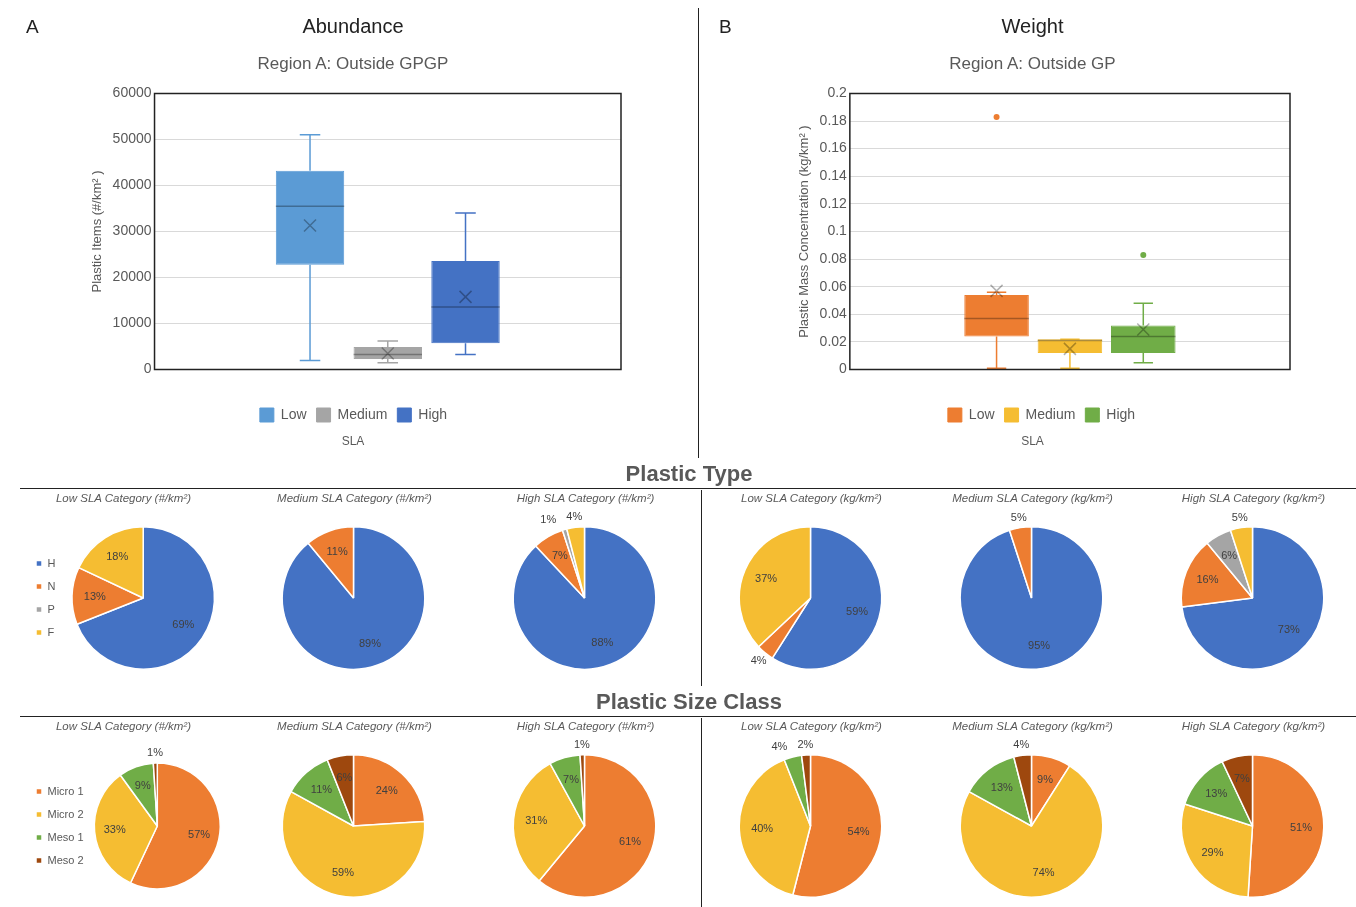  What do you see at coordinates (725, 27) in the screenshot?
I see `text: B` at bounding box center [725, 27].